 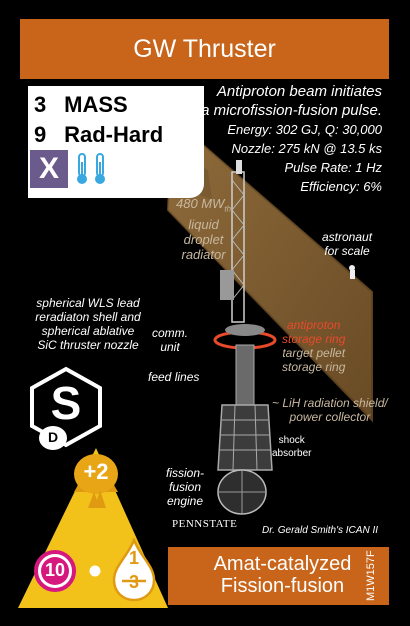 I want to click on fuel-numerator: 1, so click(x=133, y=558).